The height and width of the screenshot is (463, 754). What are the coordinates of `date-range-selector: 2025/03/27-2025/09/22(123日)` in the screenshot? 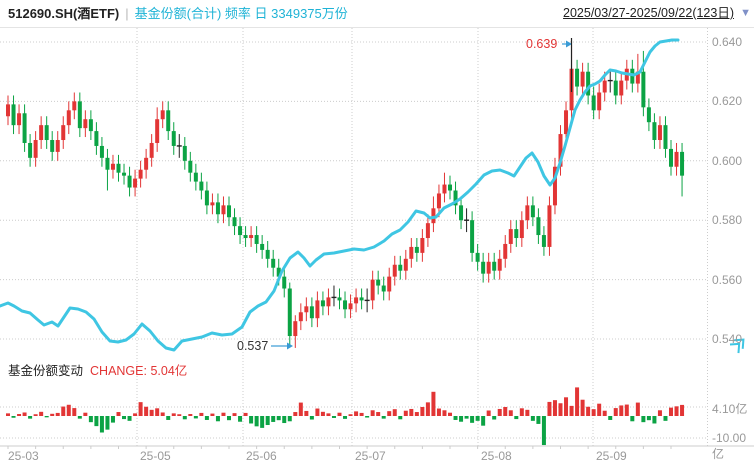 It's located at (648, 13).